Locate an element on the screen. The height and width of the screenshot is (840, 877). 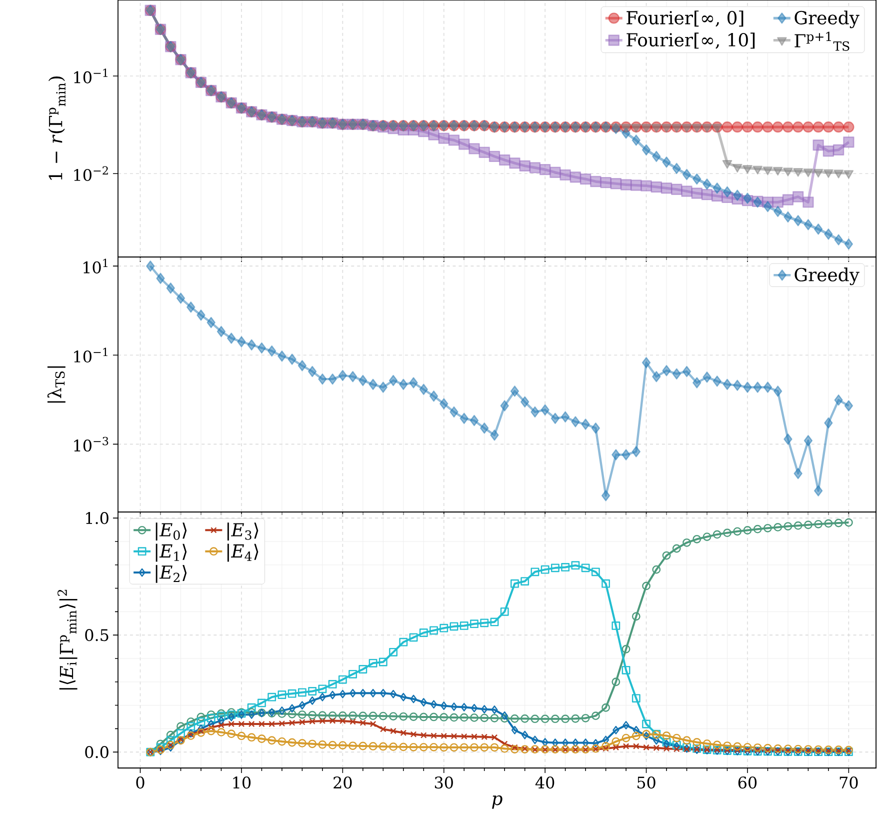
y-tick-label: 0.0 is located at coordinates (96, 752).